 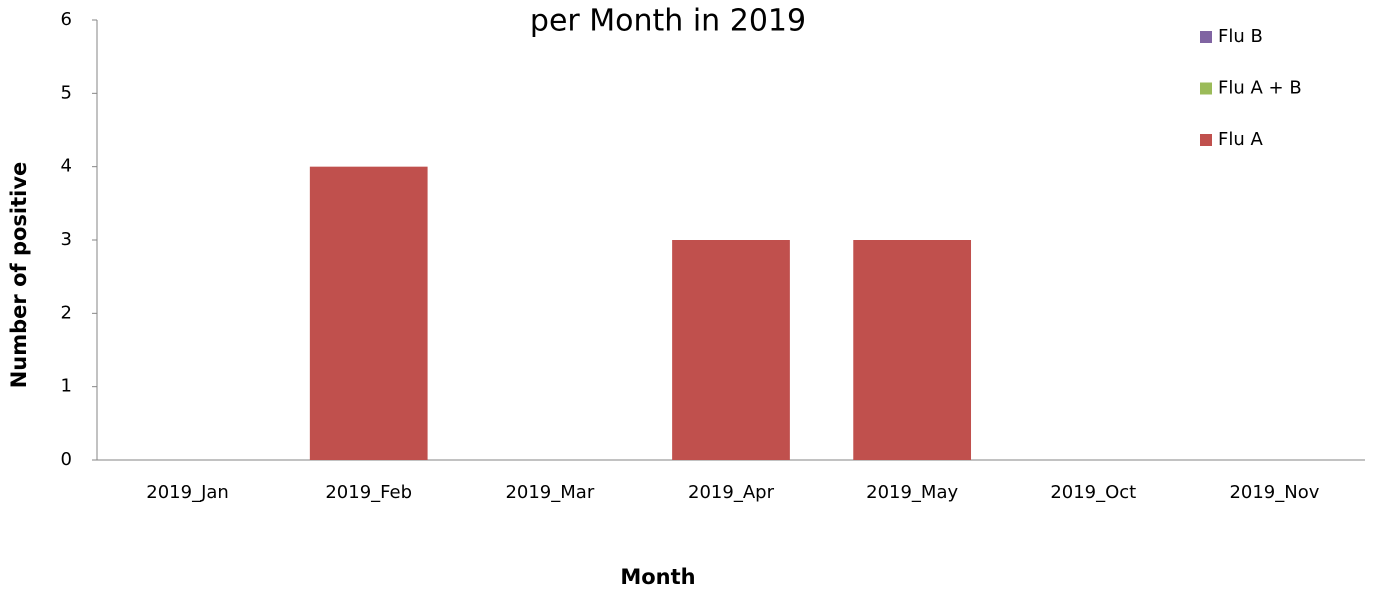 What do you see at coordinates (66, 312) in the screenshot?
I see `y-tick-label: 2` at bounding box center [66, 312].